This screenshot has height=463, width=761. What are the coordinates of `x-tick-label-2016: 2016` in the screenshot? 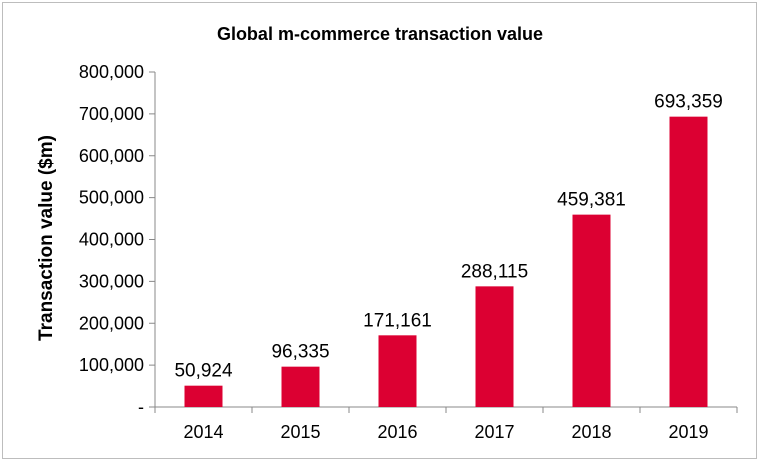 It's located at (397, 432).